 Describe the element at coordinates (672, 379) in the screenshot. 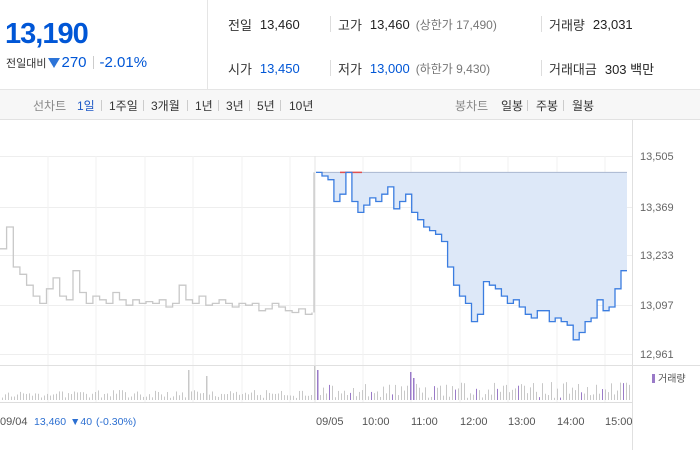

I see `volume-legend: 거래량` at that location.